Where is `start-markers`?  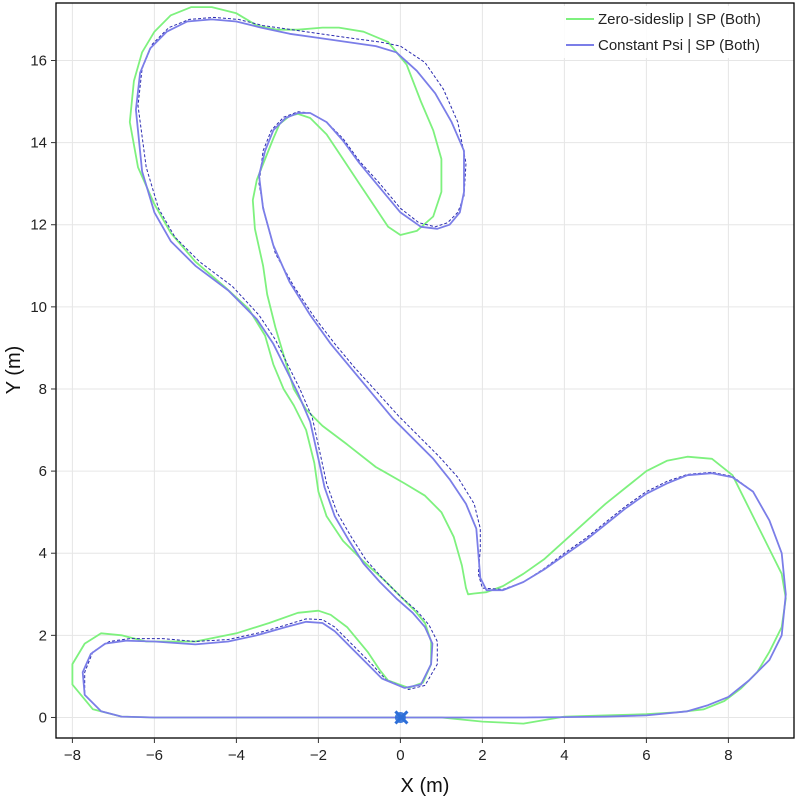 start-markers is located at coordinates (401, 717).